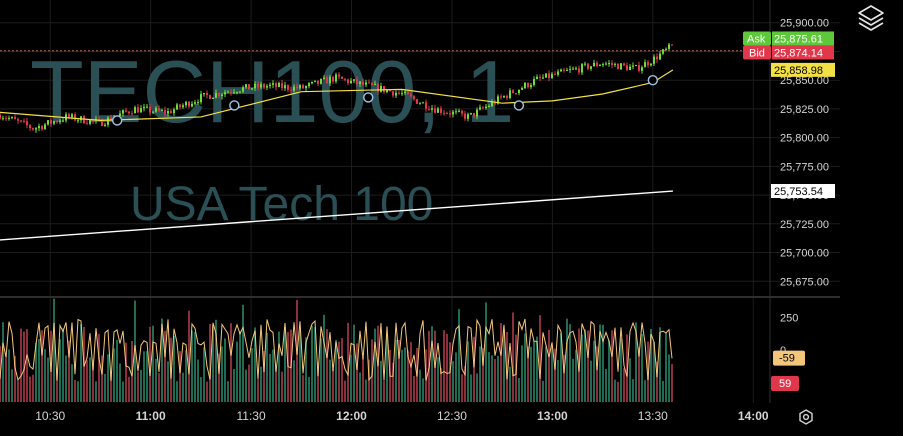 This screenshot has width=903, height=436. I want to click on time-tick-label: 12:30, so click(452, 416).